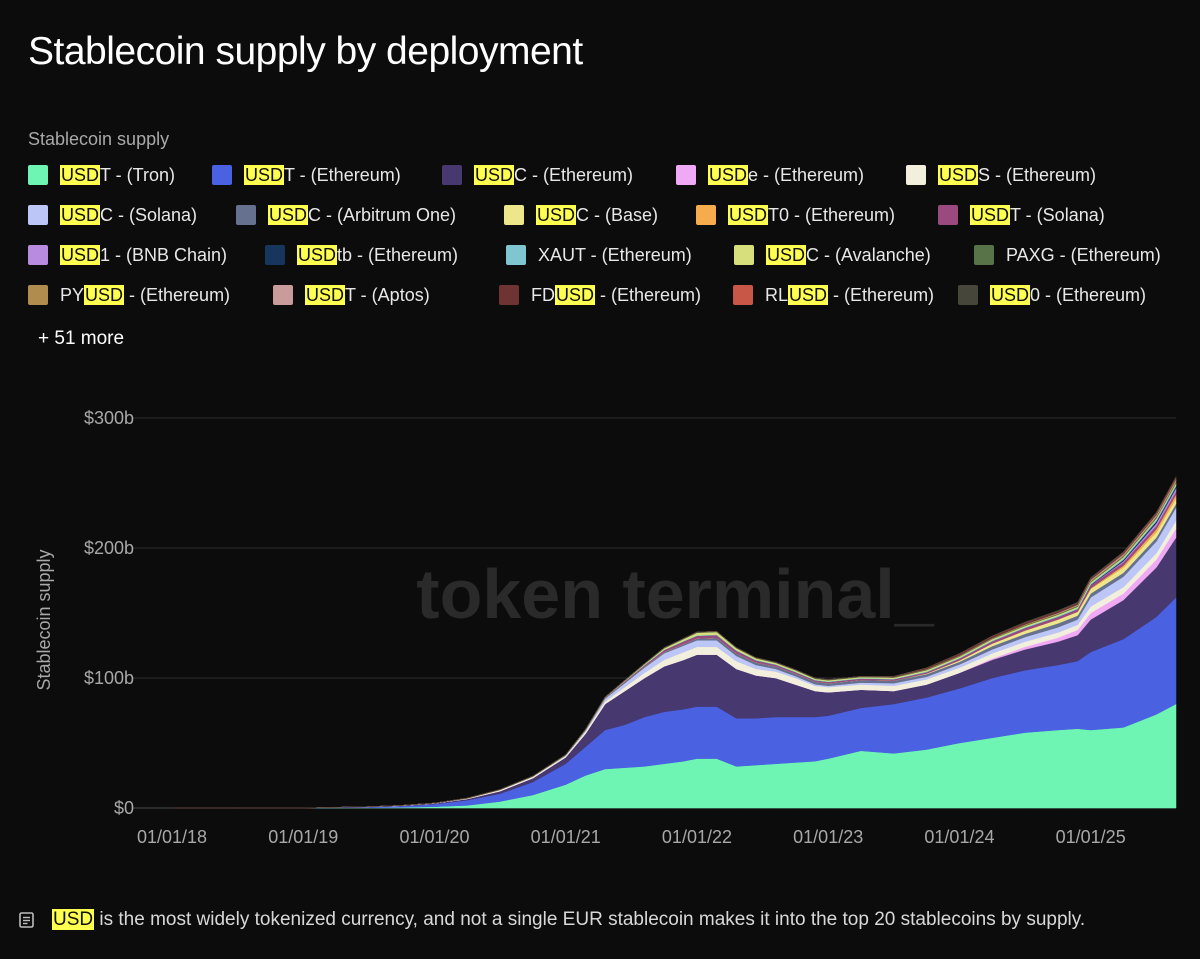 This screenshot has width=1200, height=959. Describe the element at coordinates (129, 214) in the screenshot. I see `legend-label: USDC - (Solana)` at that location.